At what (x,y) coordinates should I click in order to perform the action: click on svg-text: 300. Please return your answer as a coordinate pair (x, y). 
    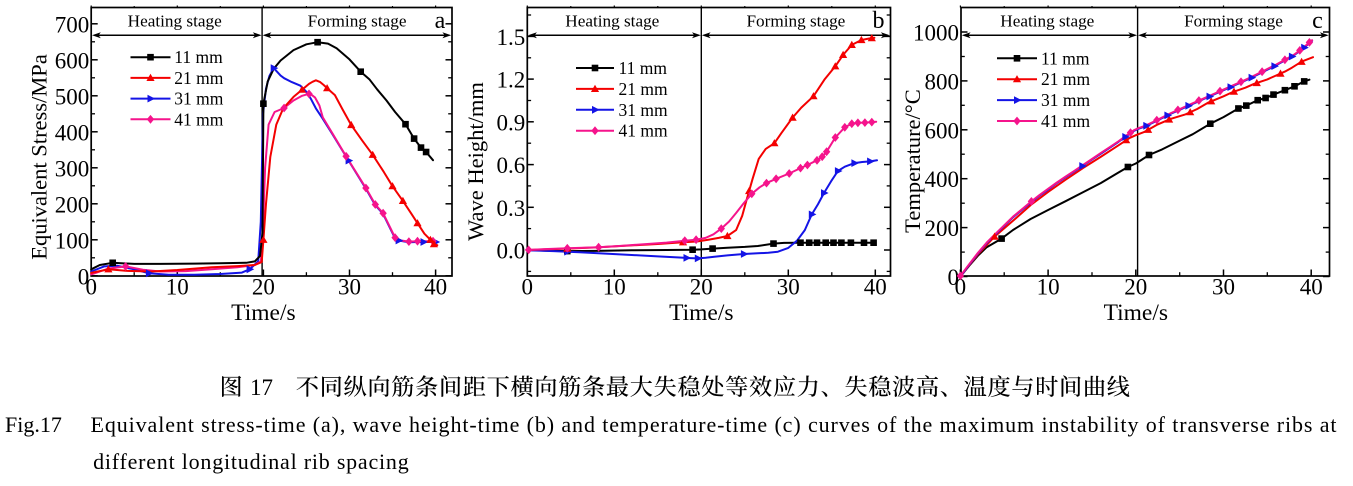
    Looking at the image, I should click on (72, 168).